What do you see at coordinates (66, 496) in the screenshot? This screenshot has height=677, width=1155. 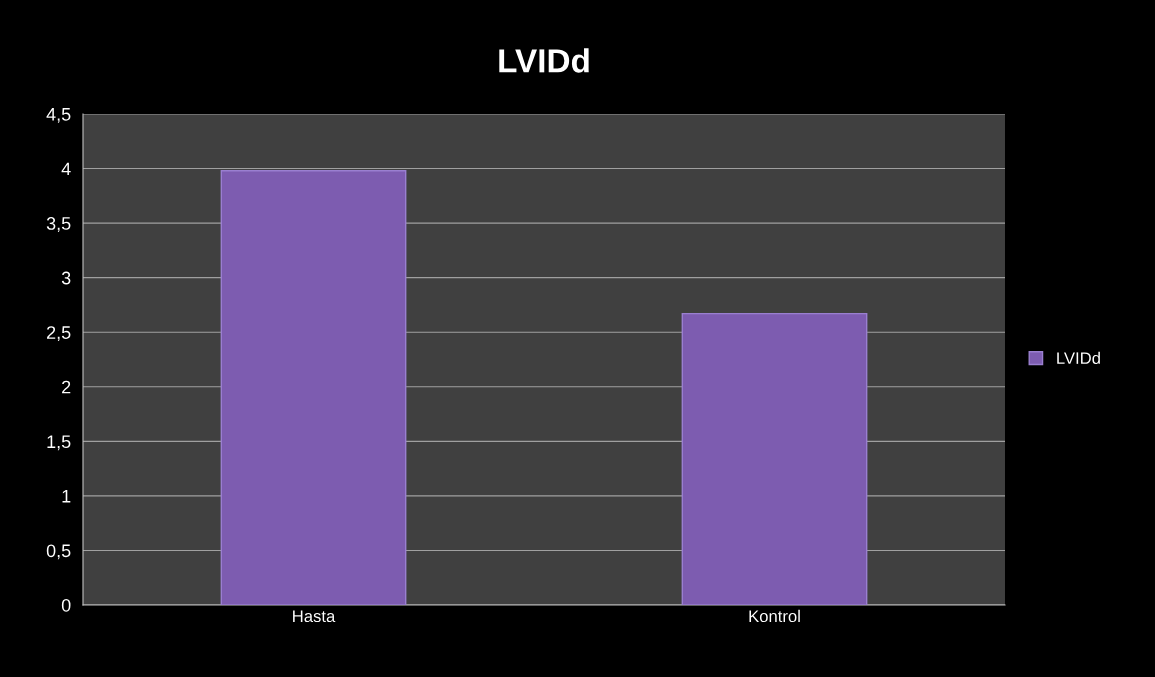 I see `y-tick-label: 1` at bounding box center [66, 496].